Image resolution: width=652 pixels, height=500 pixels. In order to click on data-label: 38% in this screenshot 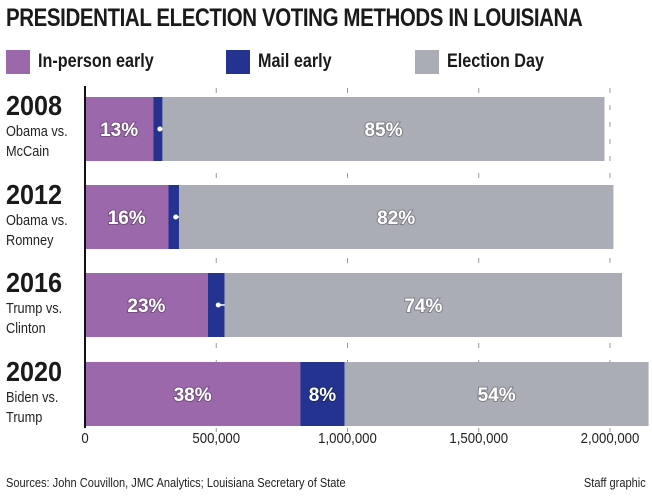, I will do `click(193, 395)`.